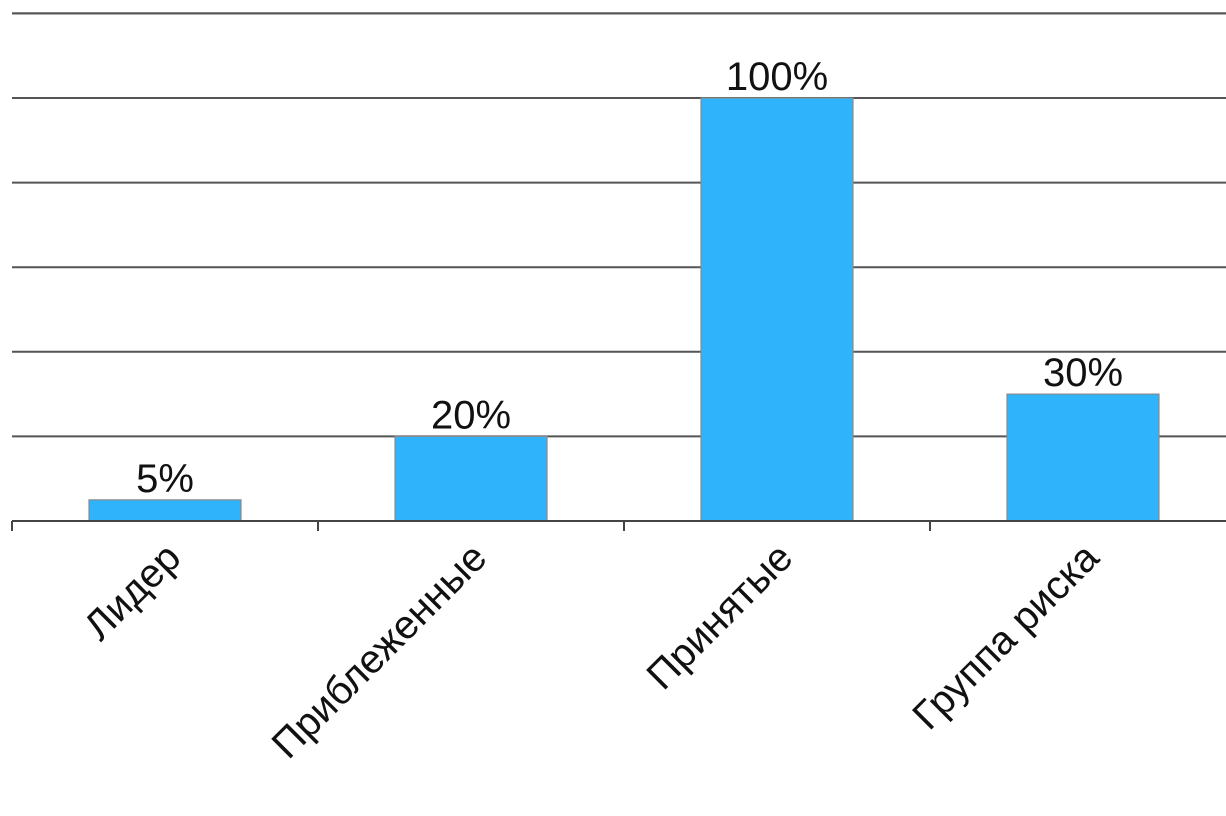 This screenshot has width=1226, height=816. What do you see at coordinates (471, 415) in the screenshot?
I see `data-label: 20%` at bounding box center [471, 415].